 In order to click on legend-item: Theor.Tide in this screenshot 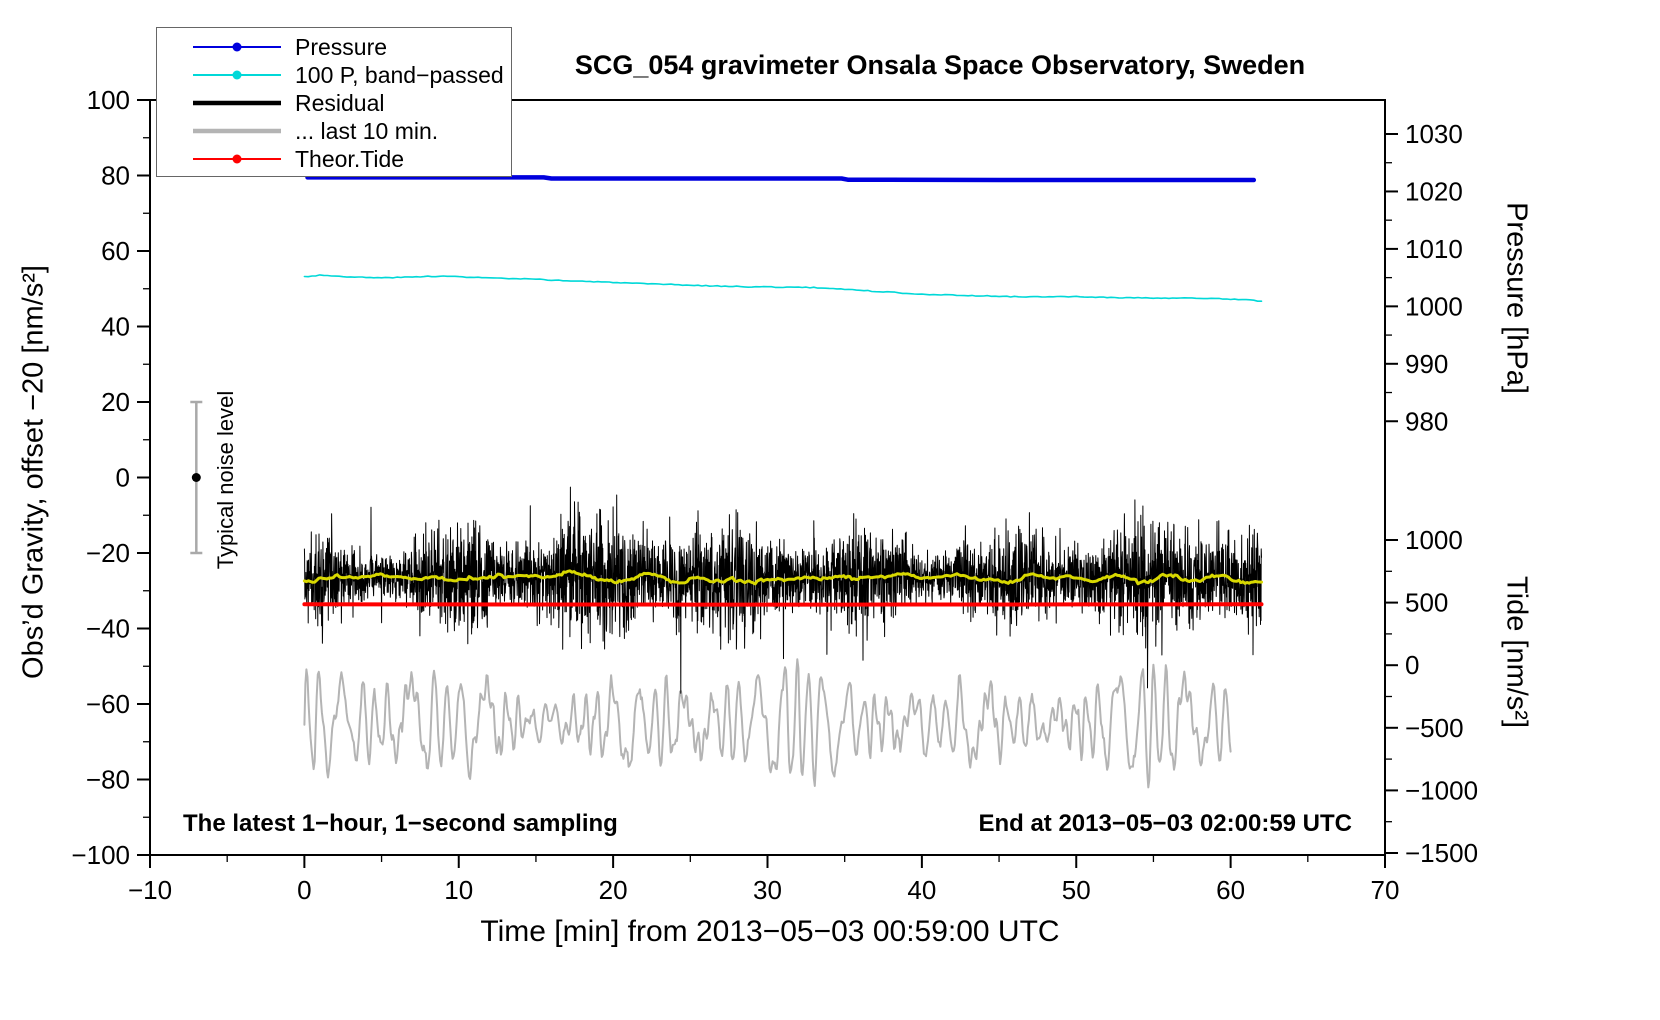, I will do `click(334, 159)`.